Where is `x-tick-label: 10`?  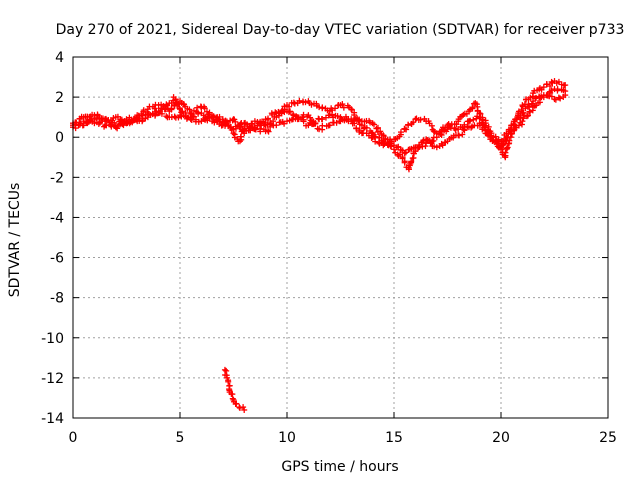 x-tick-label: 10 is located at coordinates (287, 438).